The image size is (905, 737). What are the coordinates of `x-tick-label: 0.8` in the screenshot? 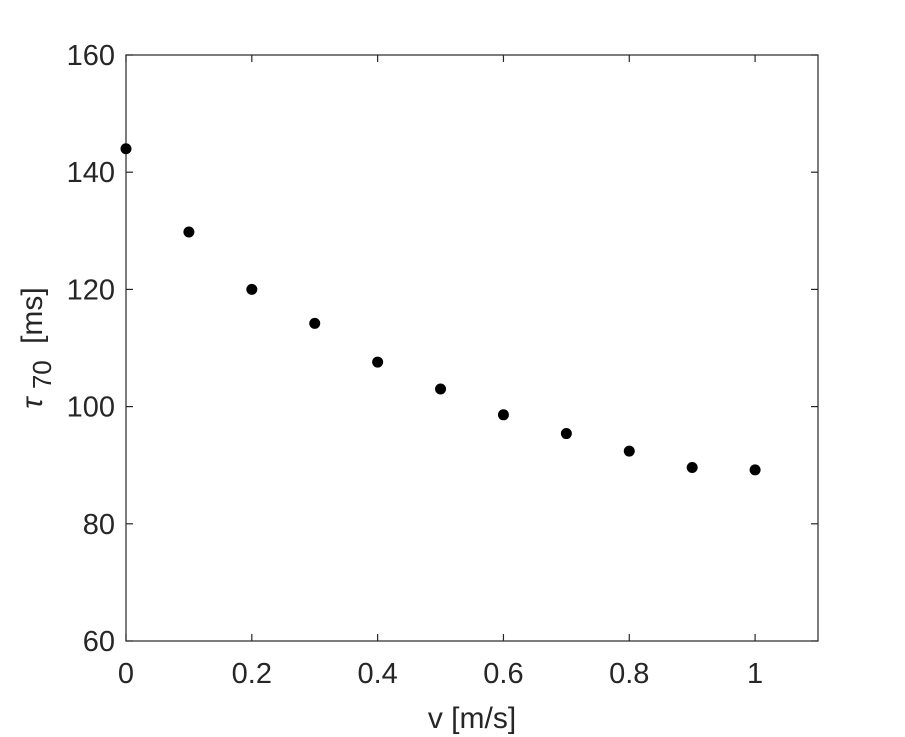 It's located at (629, 674).